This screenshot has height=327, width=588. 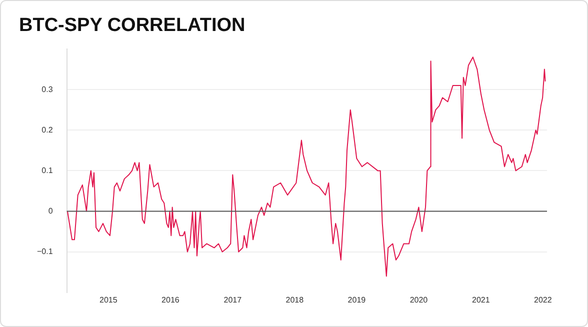 I want to click on chart-title: BTC-SPY CORRELATION, so click(x=132, y=26).